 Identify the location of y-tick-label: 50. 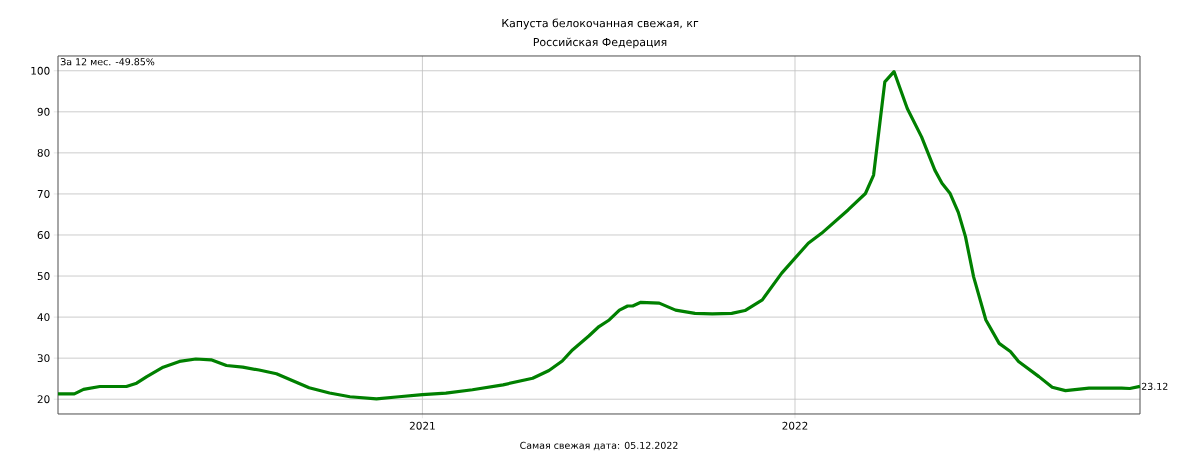
(43, 276).